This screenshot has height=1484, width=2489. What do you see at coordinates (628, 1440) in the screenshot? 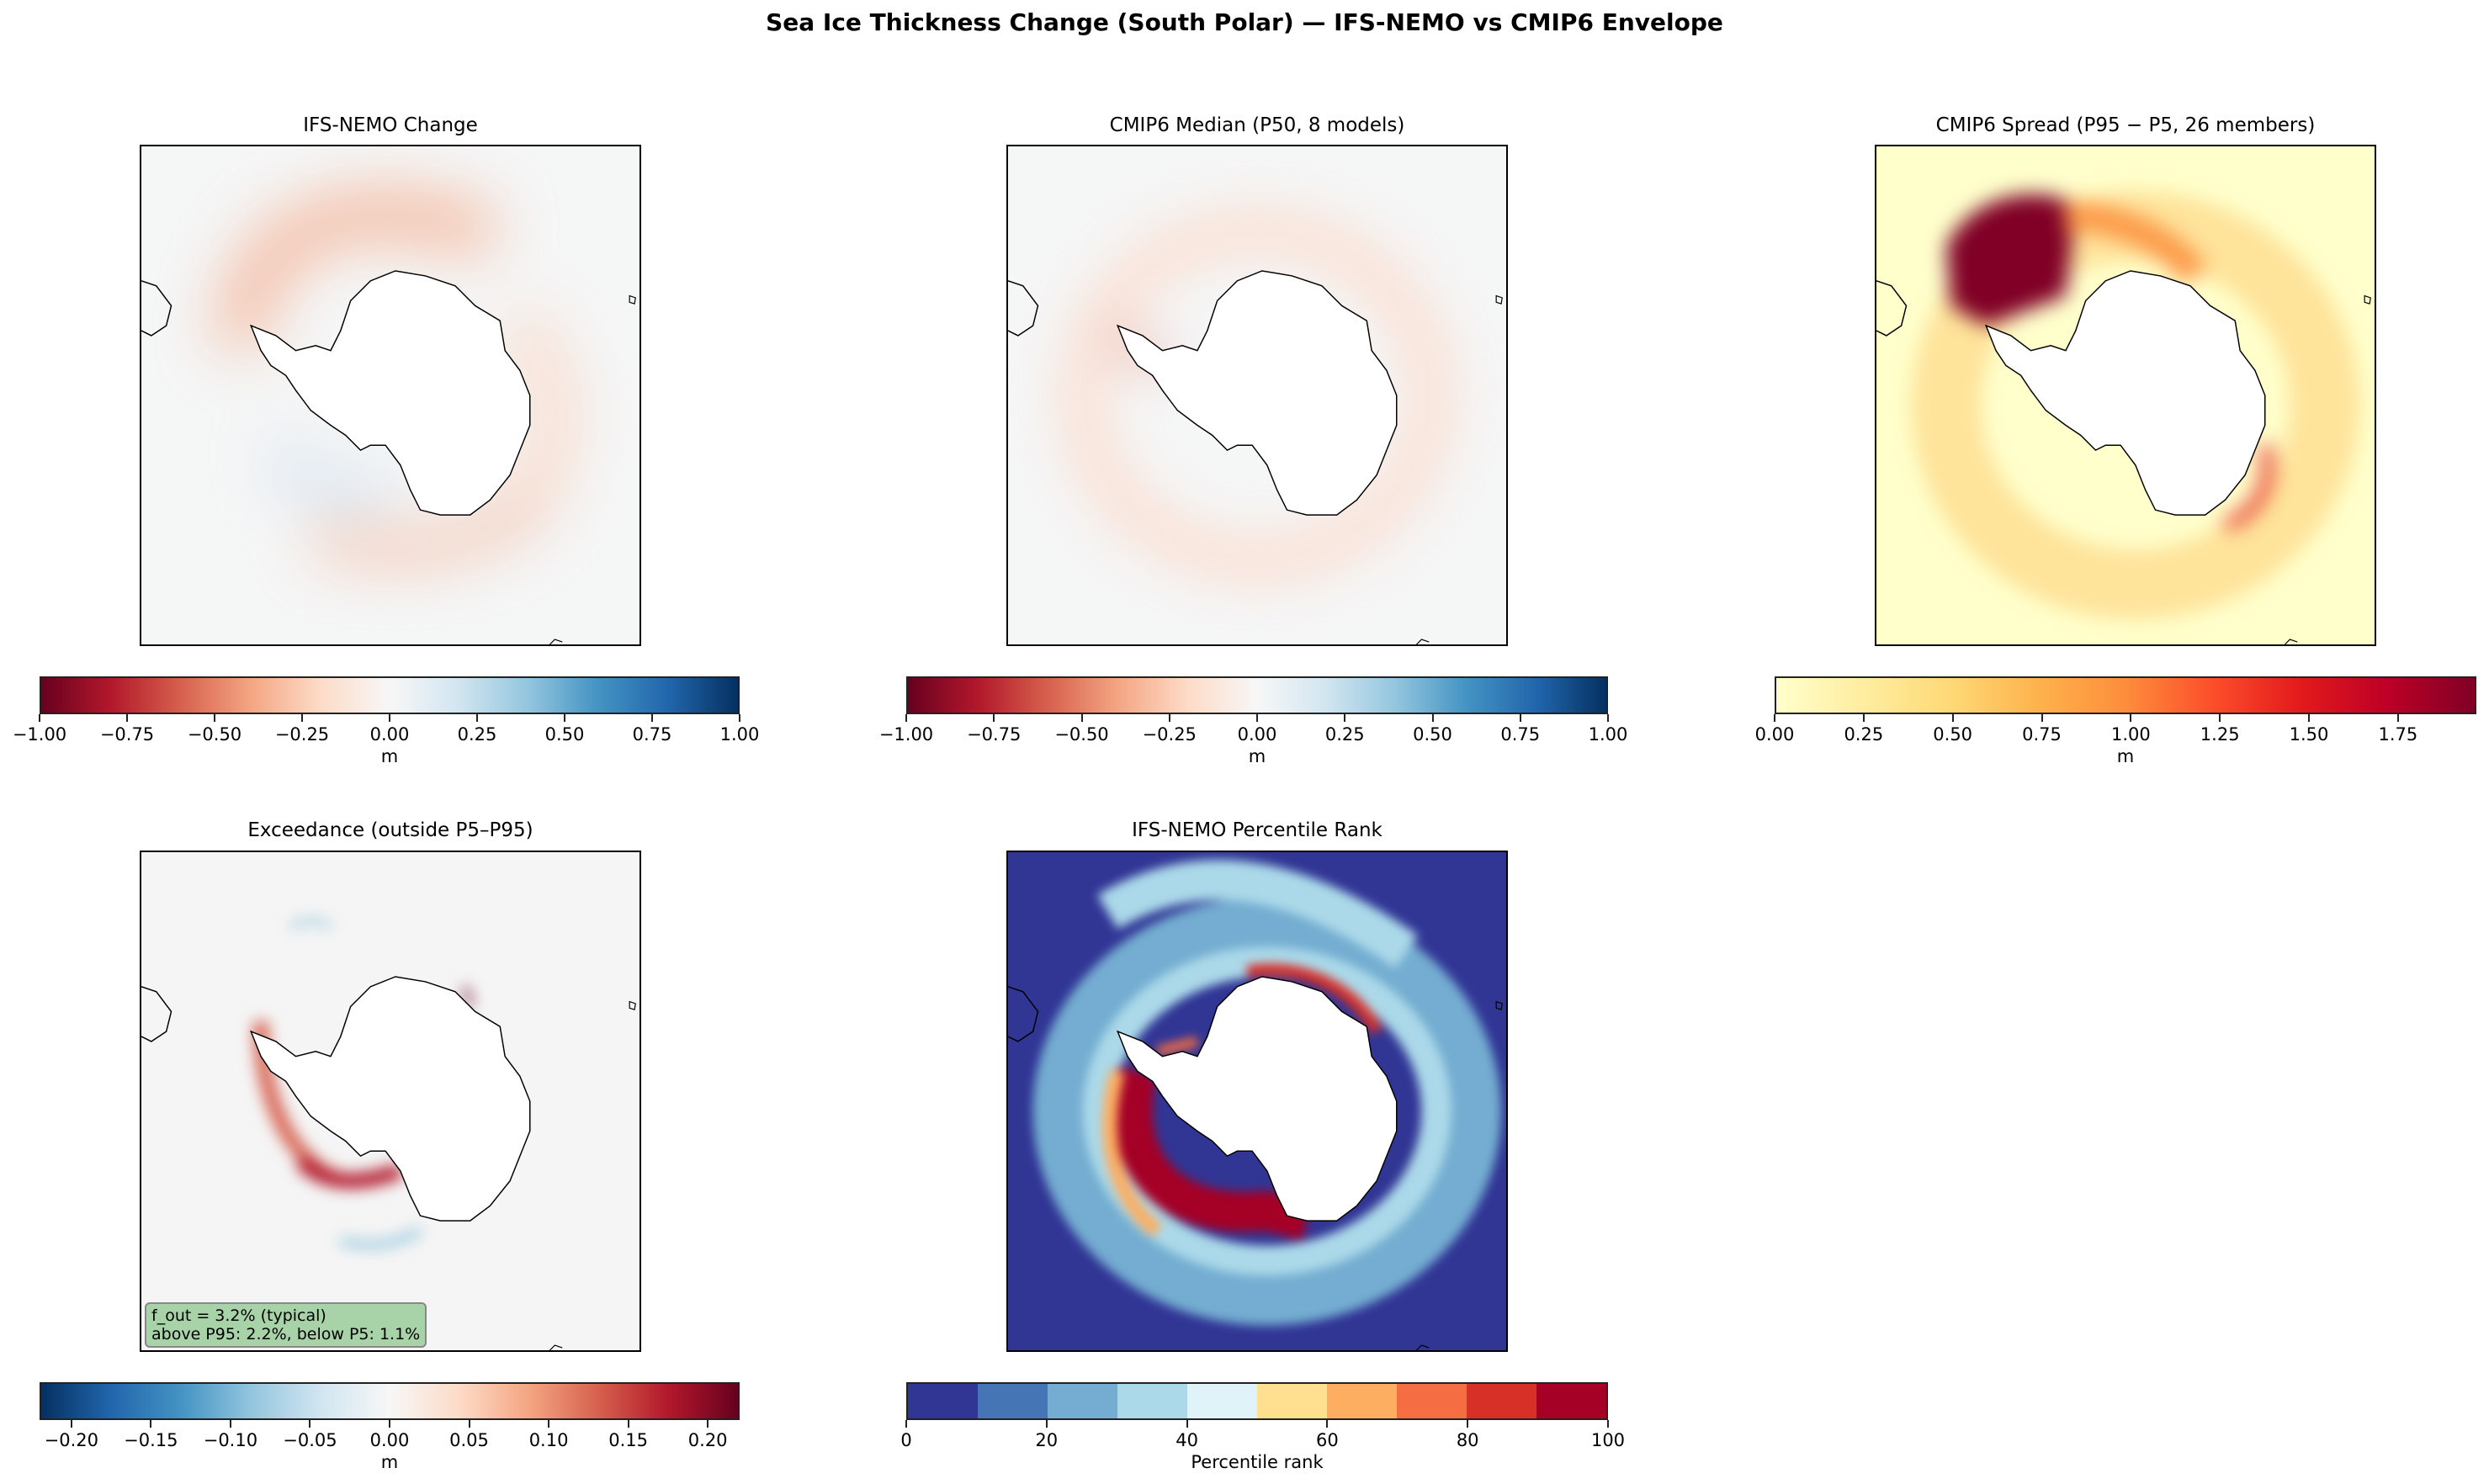
I see `colorbar-tick-label: 0.15` at bounding box center [628, 1440].